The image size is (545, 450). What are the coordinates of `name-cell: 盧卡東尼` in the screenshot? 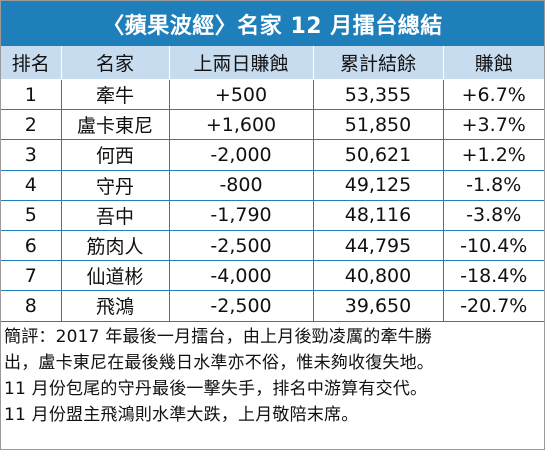 It's located at (115, 125).